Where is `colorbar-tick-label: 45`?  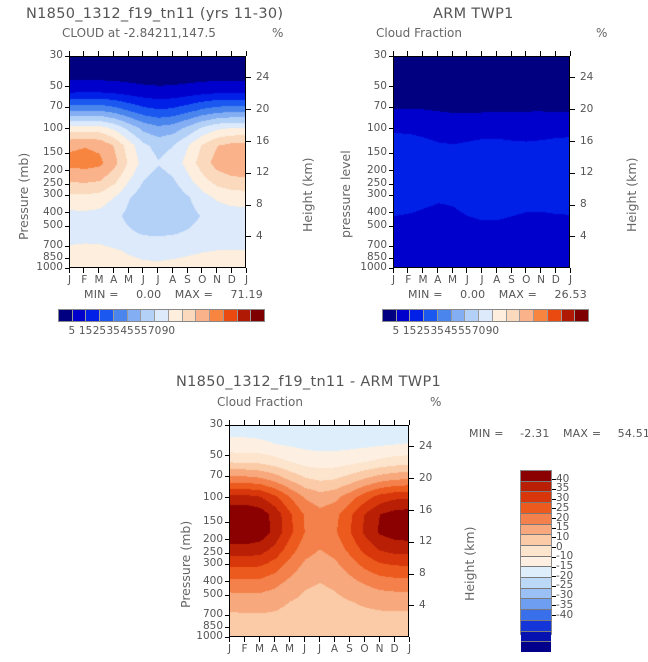
colorbar-tick-label: 45 is located at coordinates (451, 331).